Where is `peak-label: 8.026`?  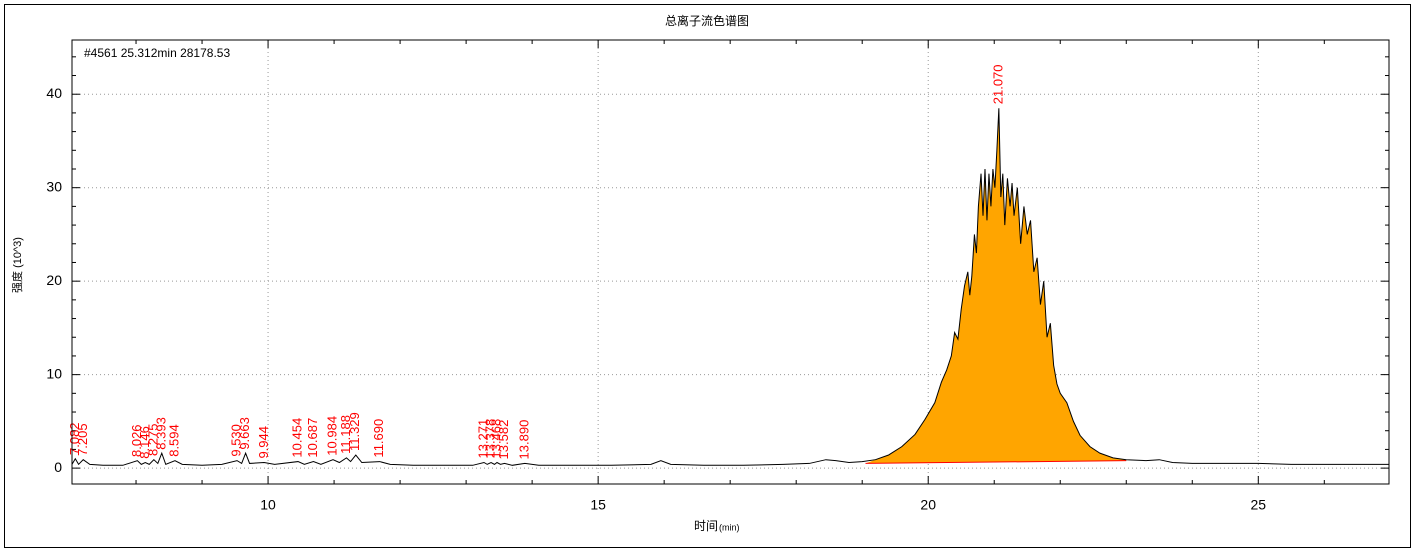 peak-label: 8.026 is located at coordinates (136, 440).